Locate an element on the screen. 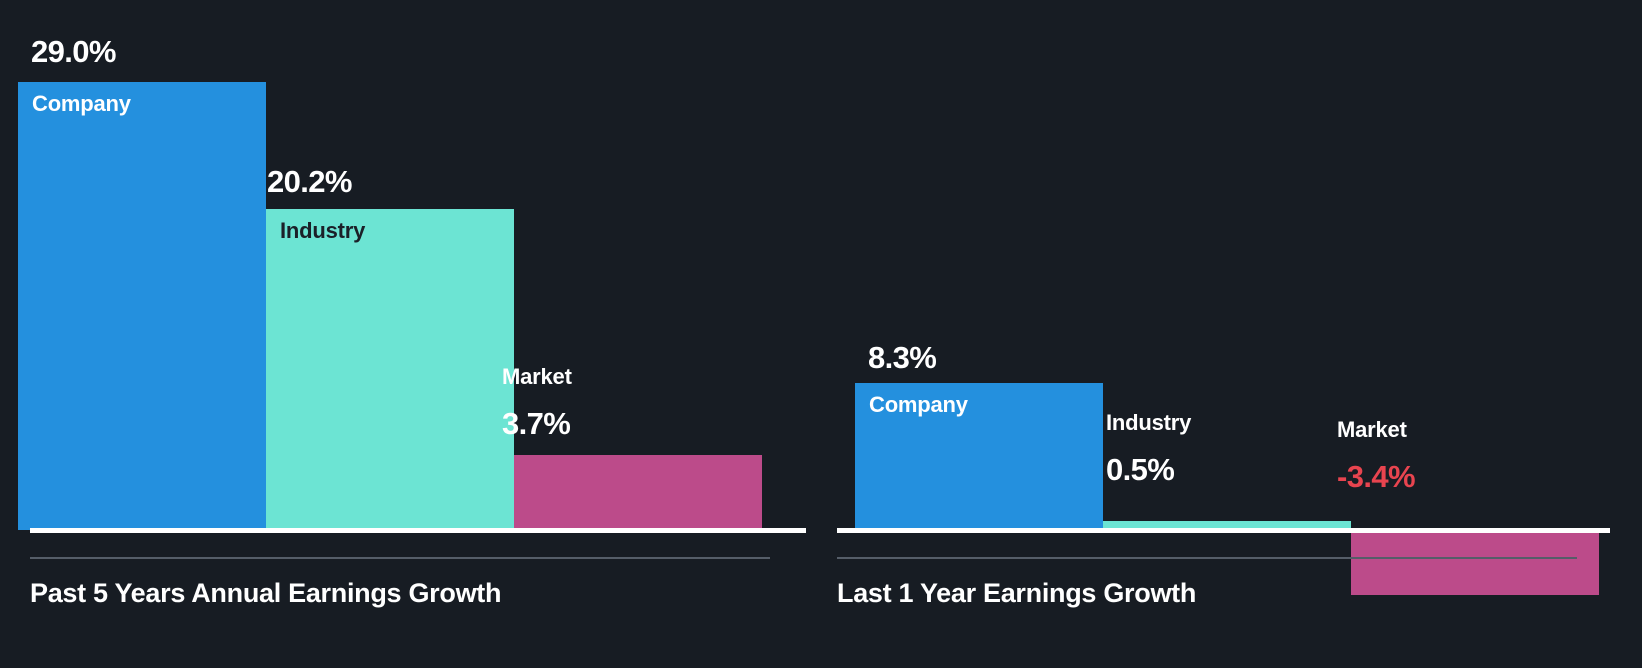 Image resolution: width=1642 pixels, height=668 pixels. value-label-market-5y: 3.7% is located at coordinates (536, 423).